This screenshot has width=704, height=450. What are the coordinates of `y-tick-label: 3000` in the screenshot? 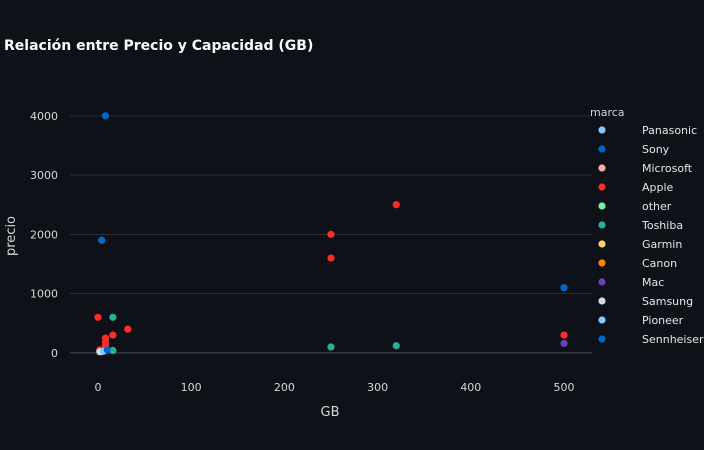 It's located at (44, 175).